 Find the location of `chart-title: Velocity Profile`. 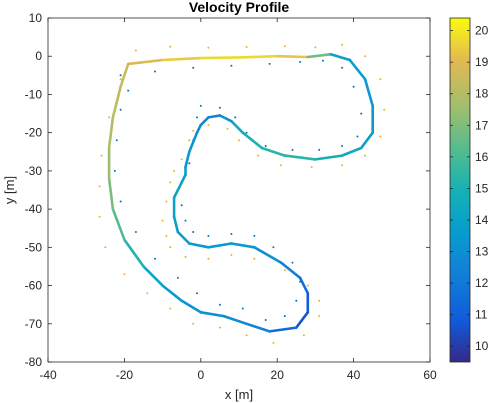

chart-title: Velocity Profile is located at coordinates (239, 7).